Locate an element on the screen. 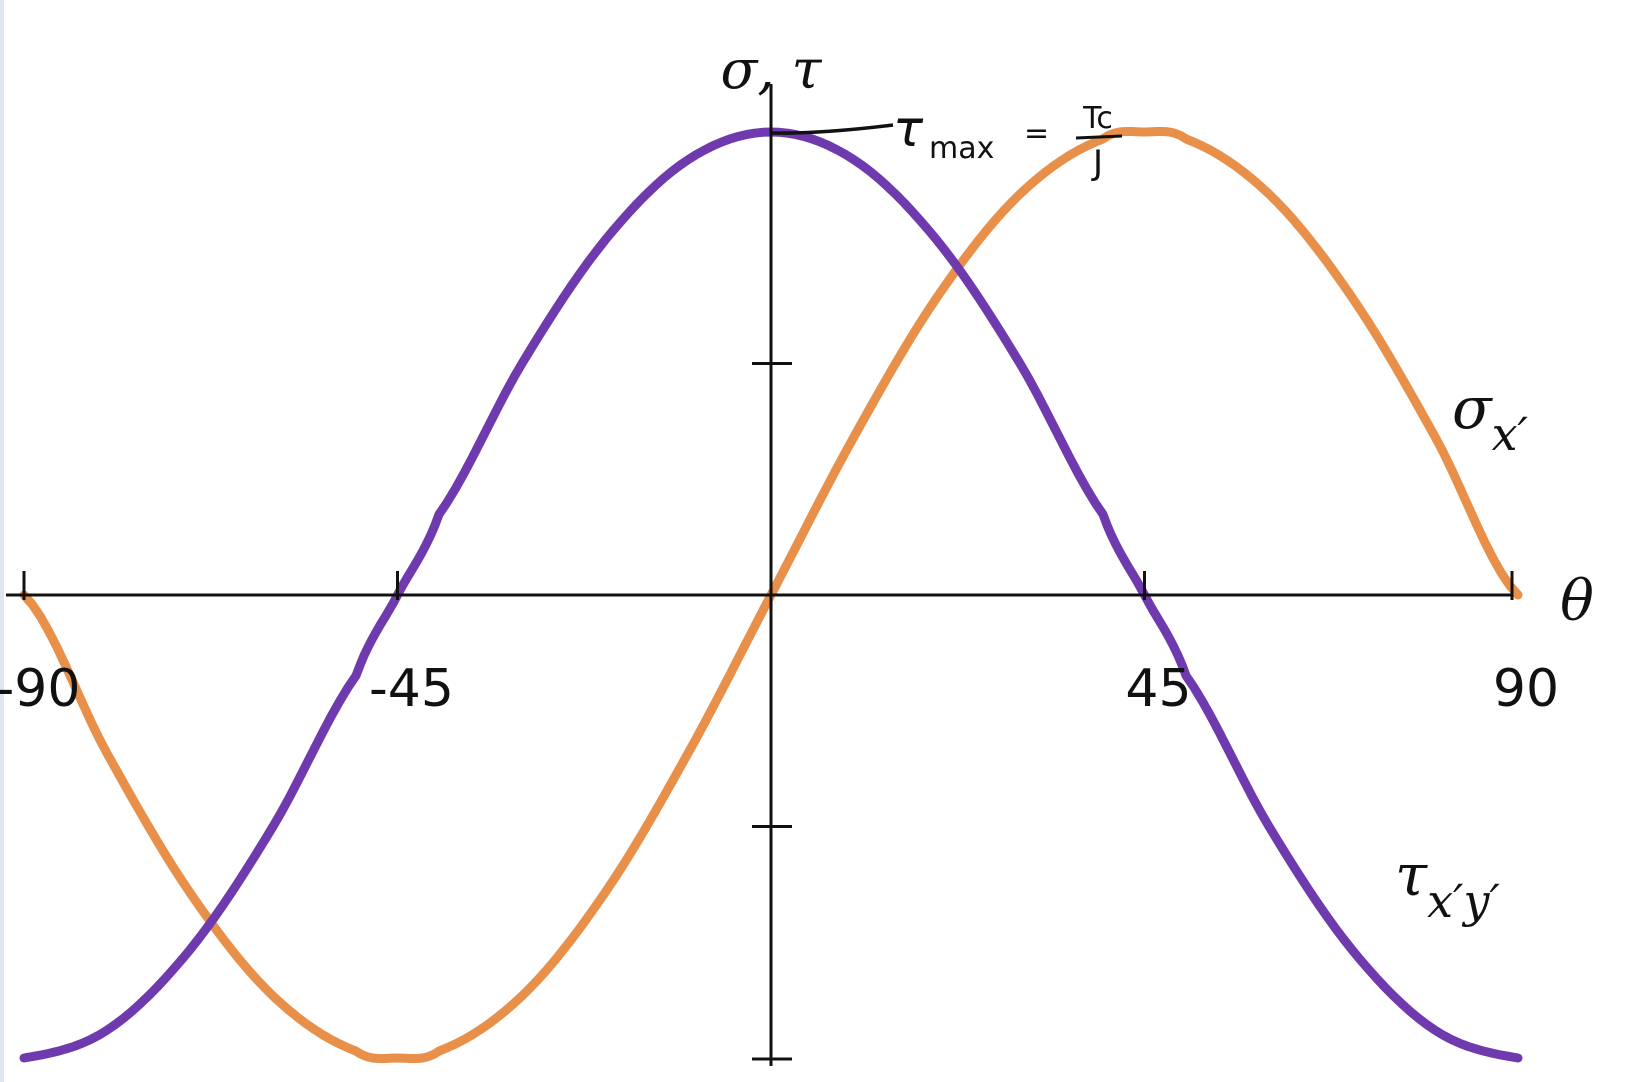 Image resolution: width=1628 pixels, height=1082 pixels. x-ticks-layer: -90 -45 45 90 is located at coordinates (779, 645).